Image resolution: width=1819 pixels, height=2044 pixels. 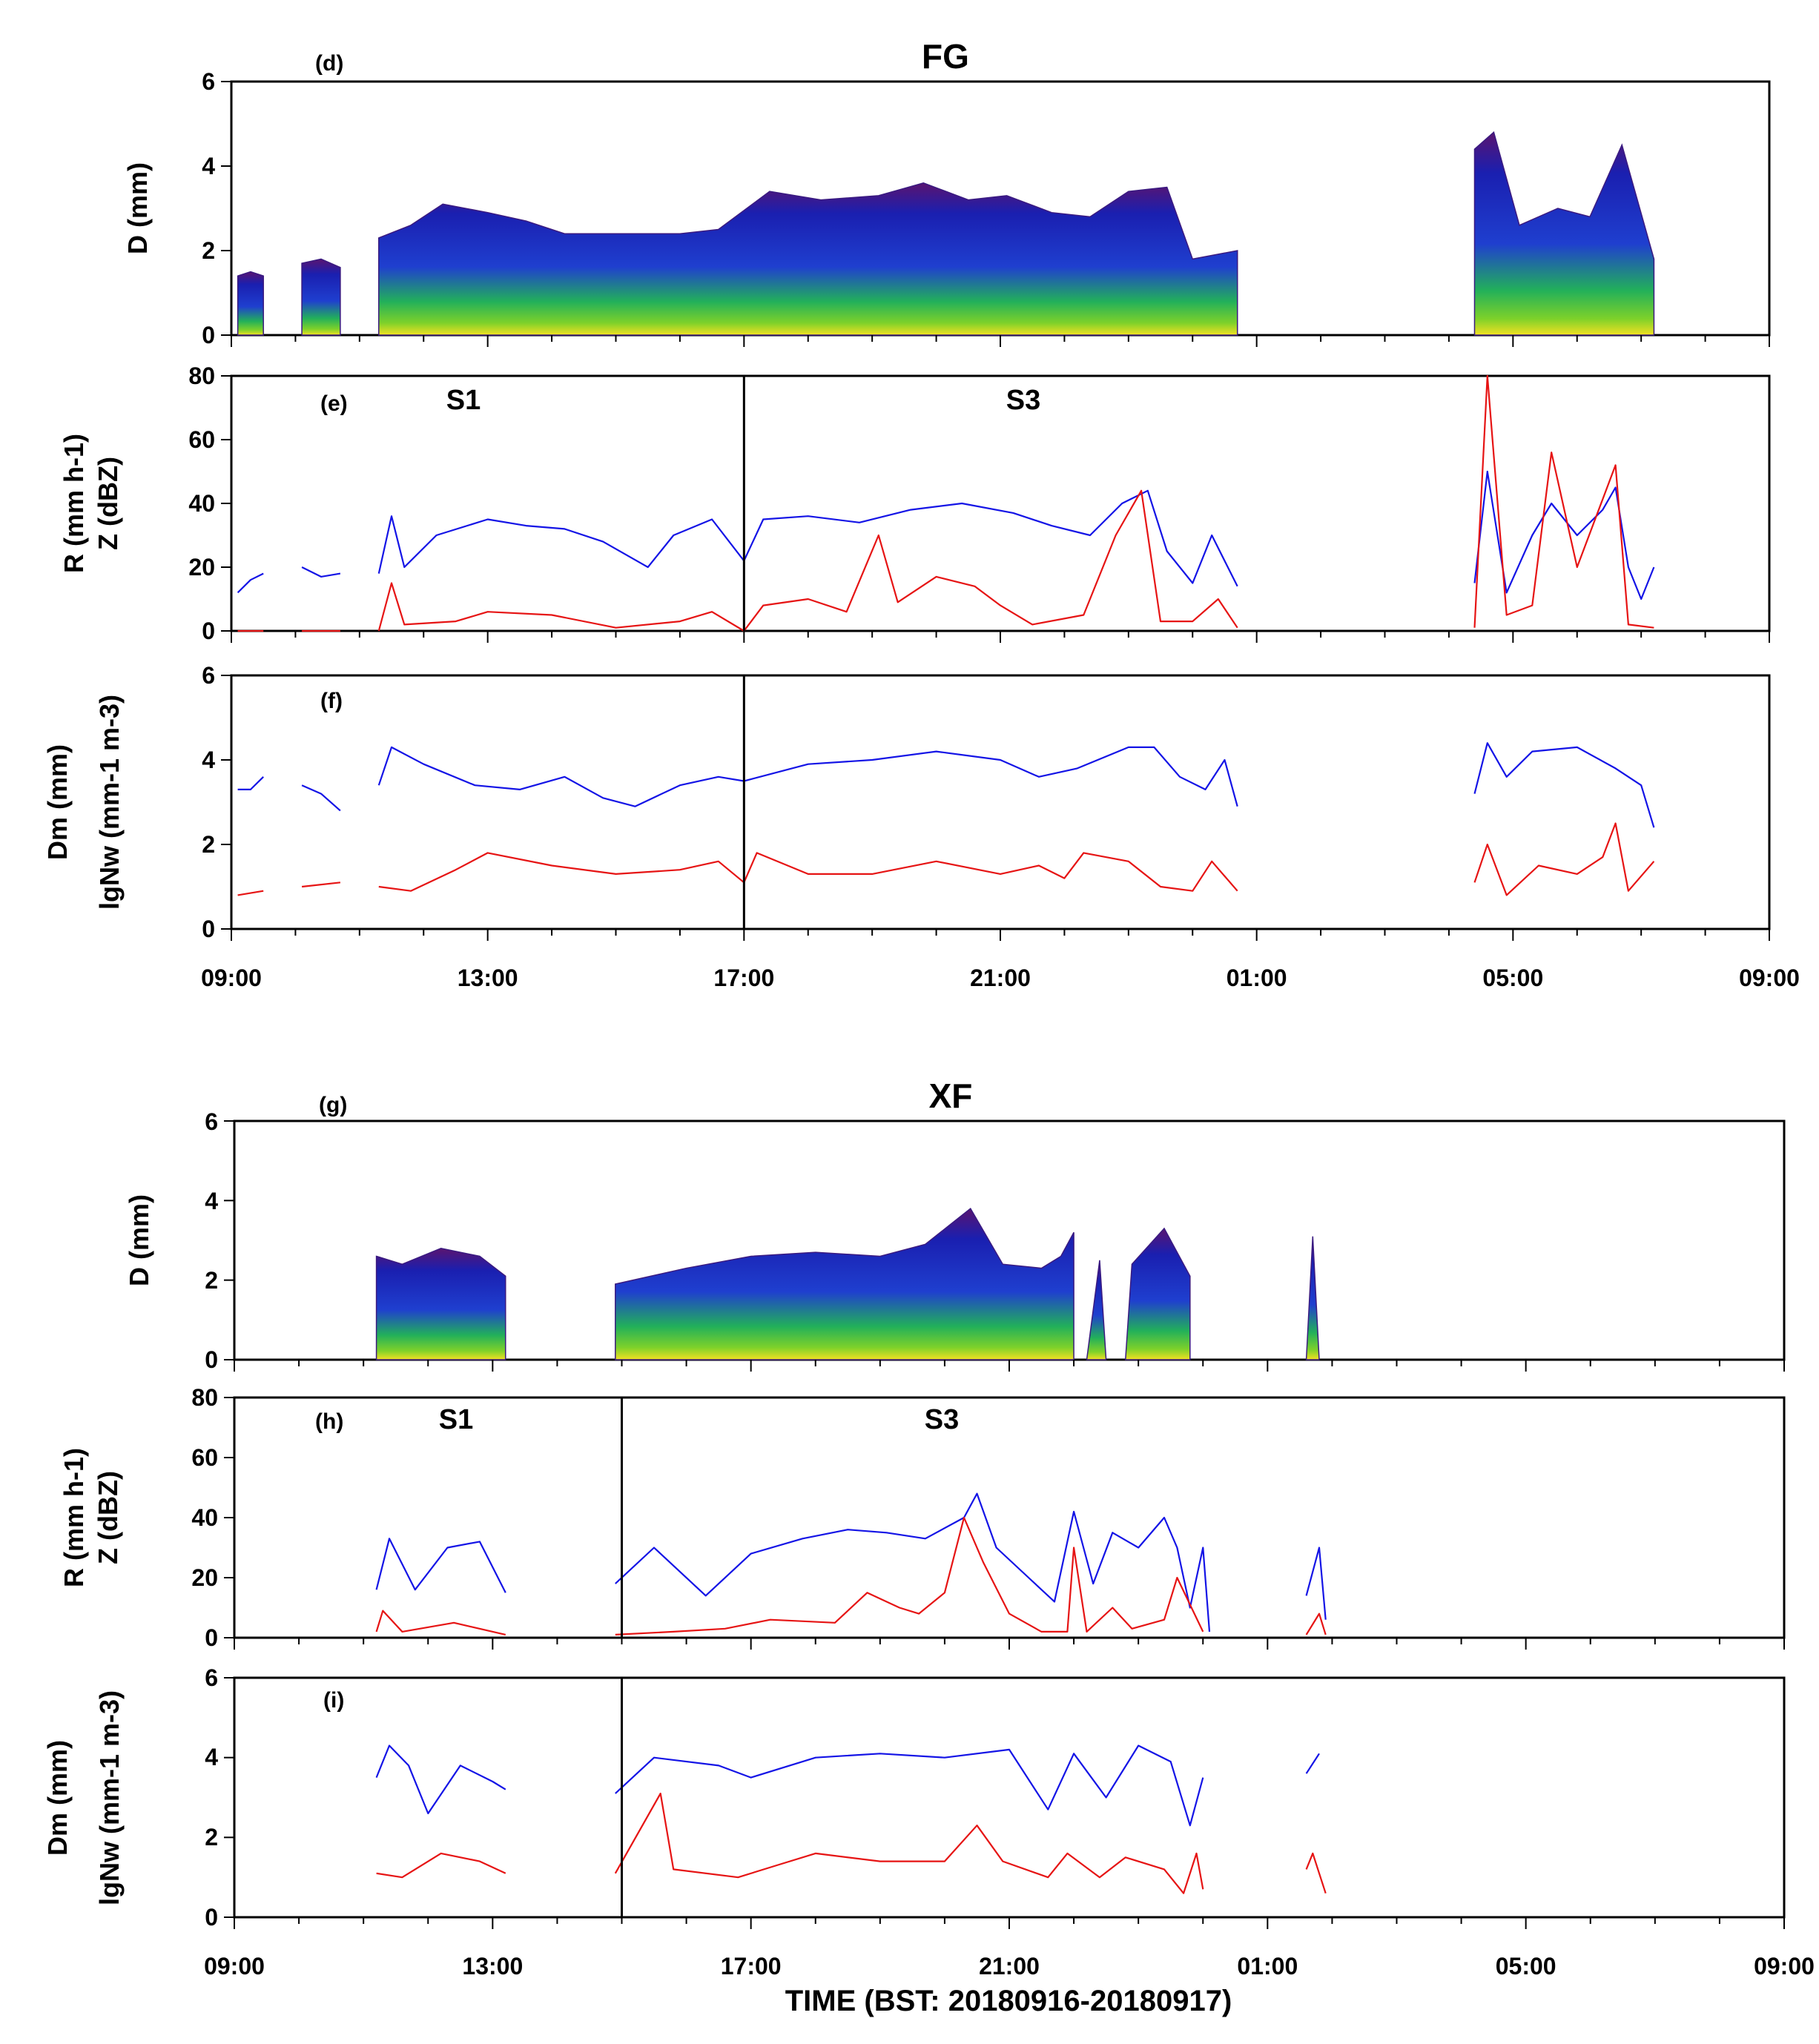 What do you see at coordinates (208, 929) in the screenshot?
I see `panel-f-ytick-0: 0` at bounding box center [208, 929].